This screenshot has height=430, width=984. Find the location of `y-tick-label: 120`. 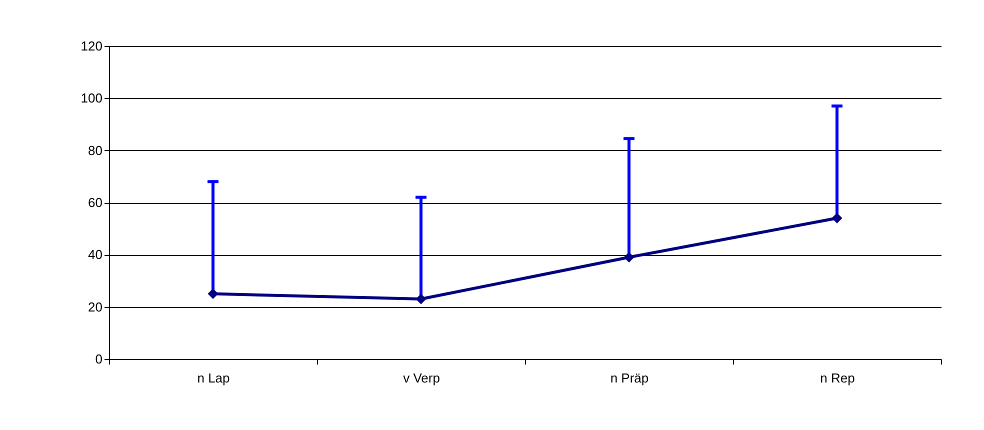

y-tick-label: 120 is located at coordinates (91, 46).